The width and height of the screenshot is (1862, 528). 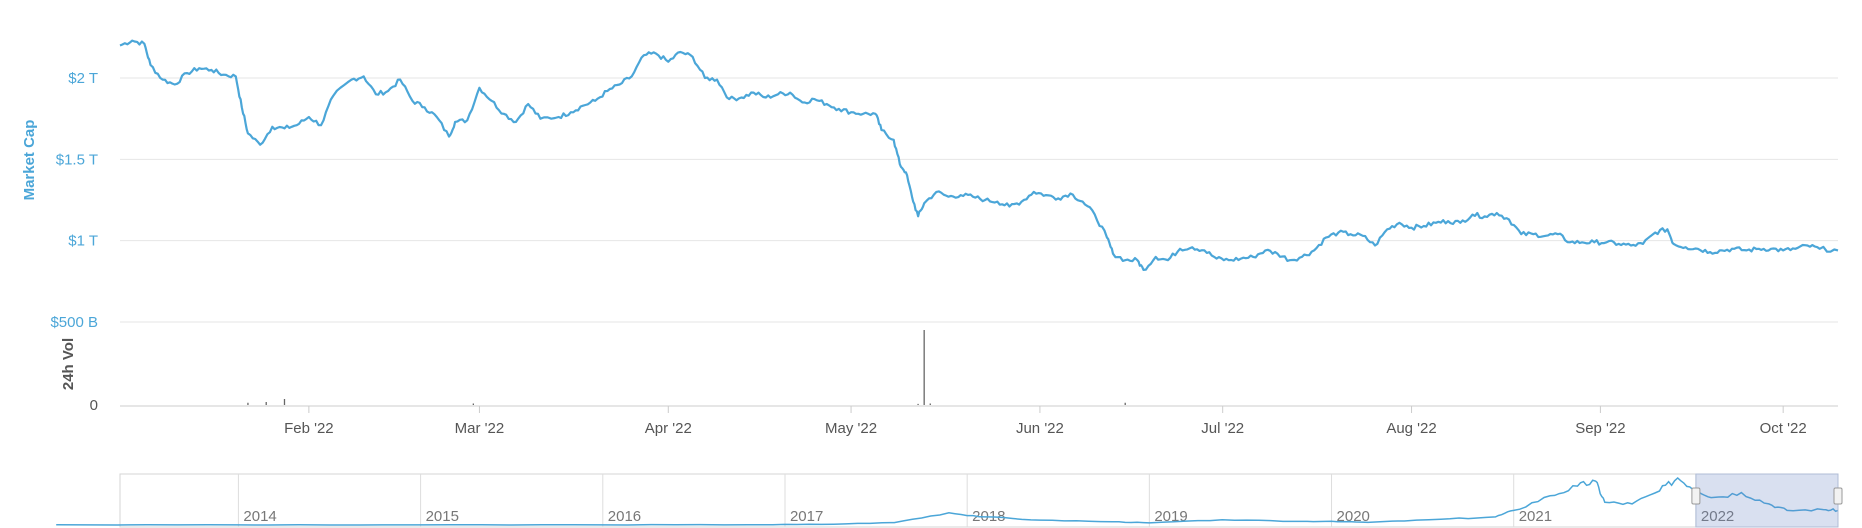 What do you see at coordinates (442, 516) in the screenshot?
I see `navigator-year-label: 2015` at bounding box center [442, 516].